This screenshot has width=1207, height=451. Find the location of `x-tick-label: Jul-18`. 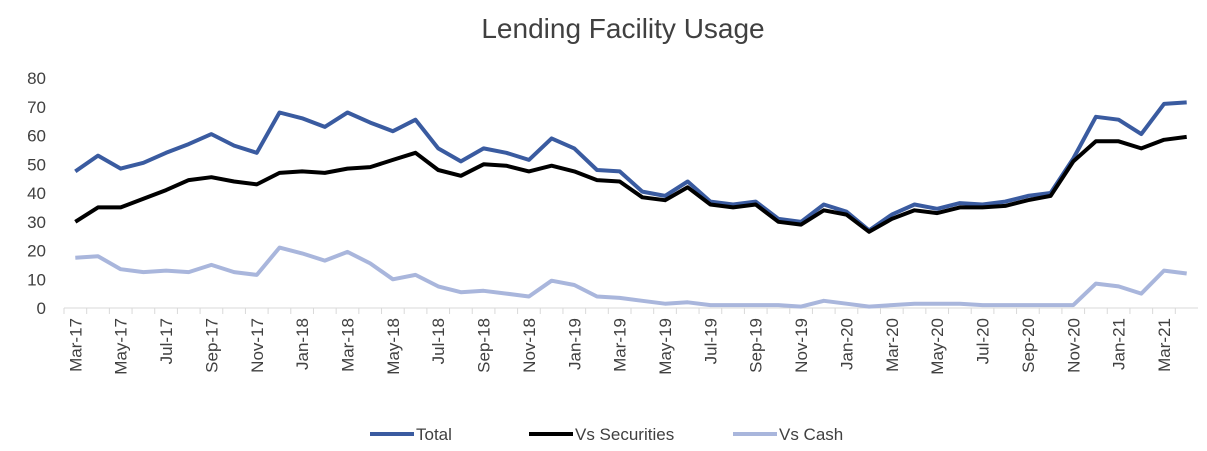

x-tick-label: Jul-18 is located at coordinates (438, 341).